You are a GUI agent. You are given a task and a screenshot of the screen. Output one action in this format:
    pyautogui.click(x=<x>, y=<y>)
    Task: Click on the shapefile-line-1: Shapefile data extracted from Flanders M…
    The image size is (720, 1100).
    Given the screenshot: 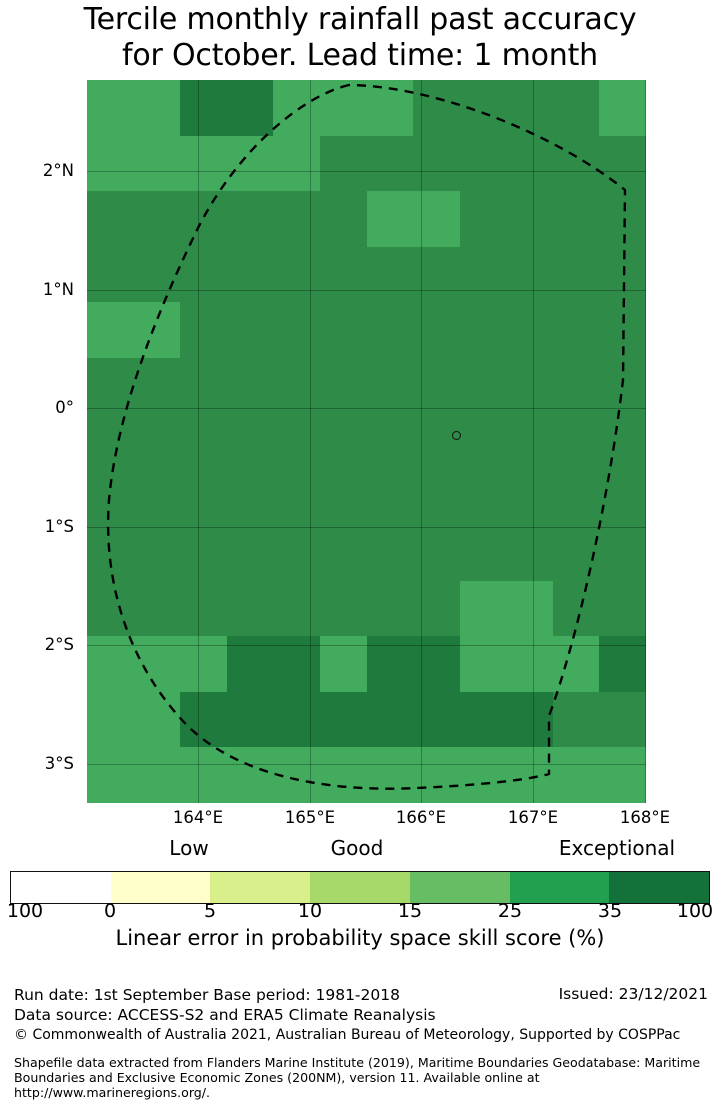 What is the action you would take?
    pyautogui.click(x=357, y=1062)
    